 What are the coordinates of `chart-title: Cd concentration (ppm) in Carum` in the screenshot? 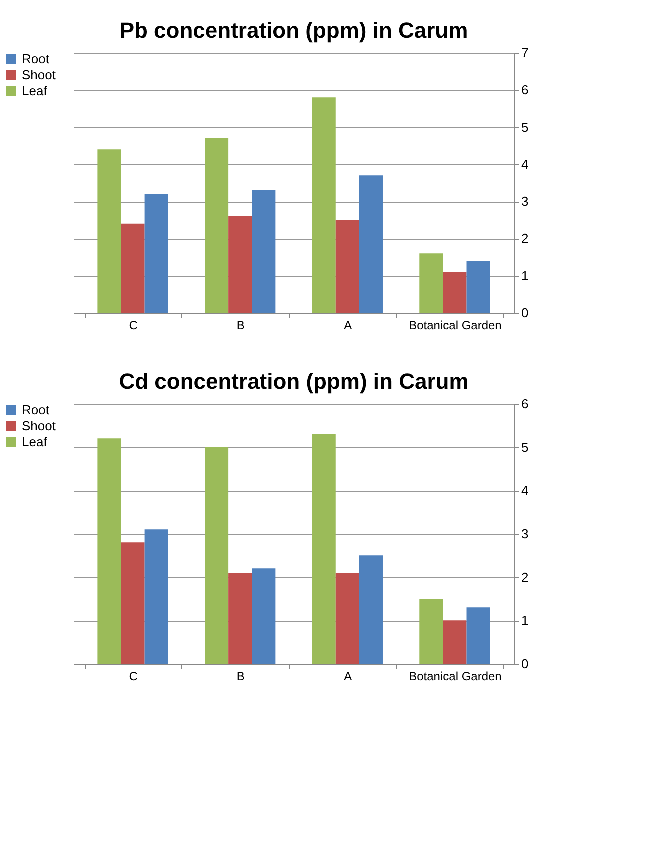 It's located at (294, 381).